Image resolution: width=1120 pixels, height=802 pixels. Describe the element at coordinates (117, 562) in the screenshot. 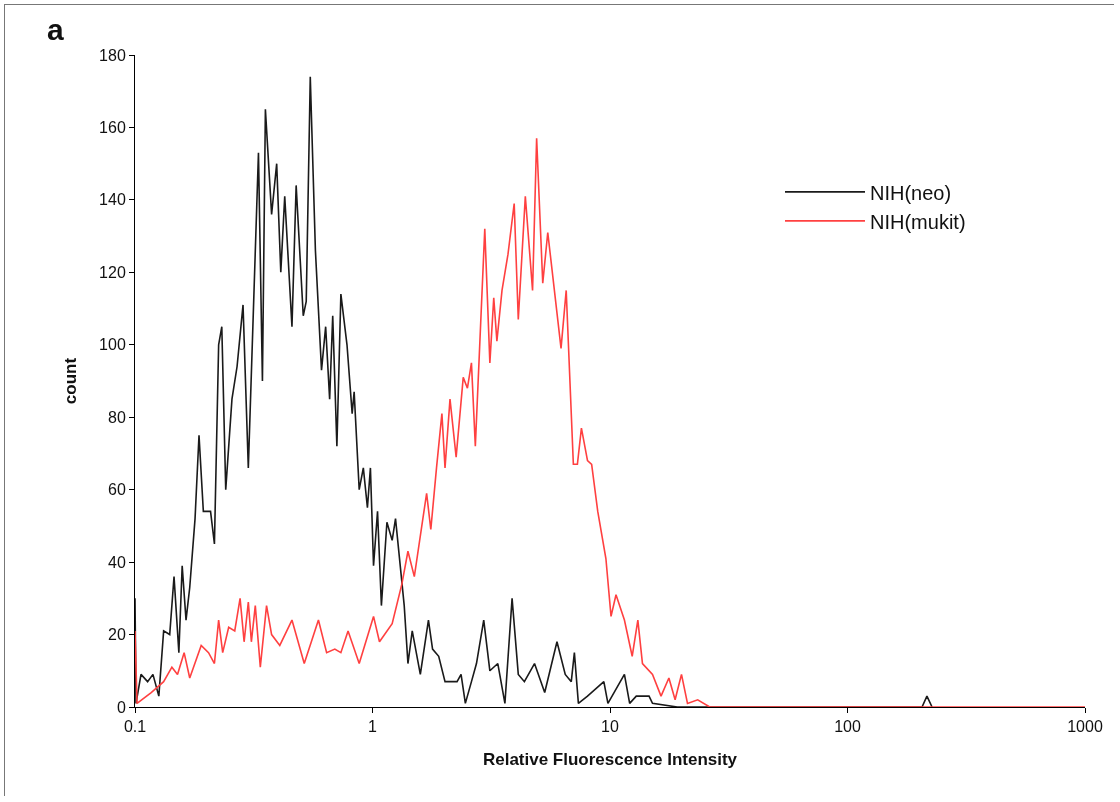

I see `y-tick-label: 40` at that location.